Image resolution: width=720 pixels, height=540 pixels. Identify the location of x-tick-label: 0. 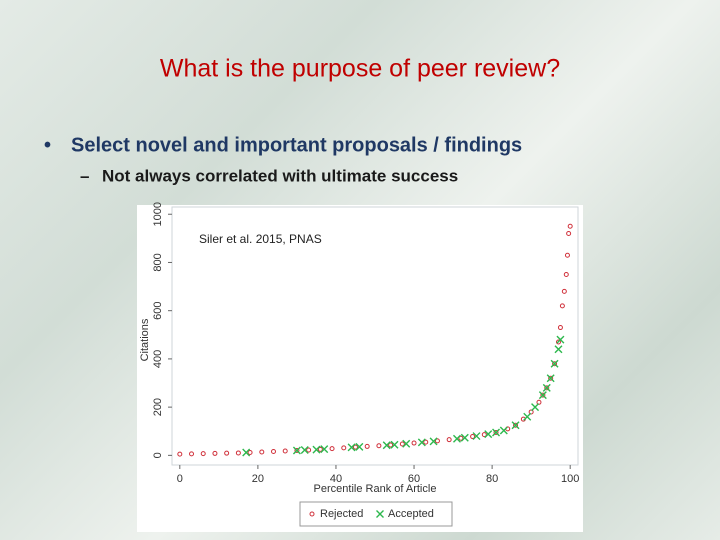
(180, 479).